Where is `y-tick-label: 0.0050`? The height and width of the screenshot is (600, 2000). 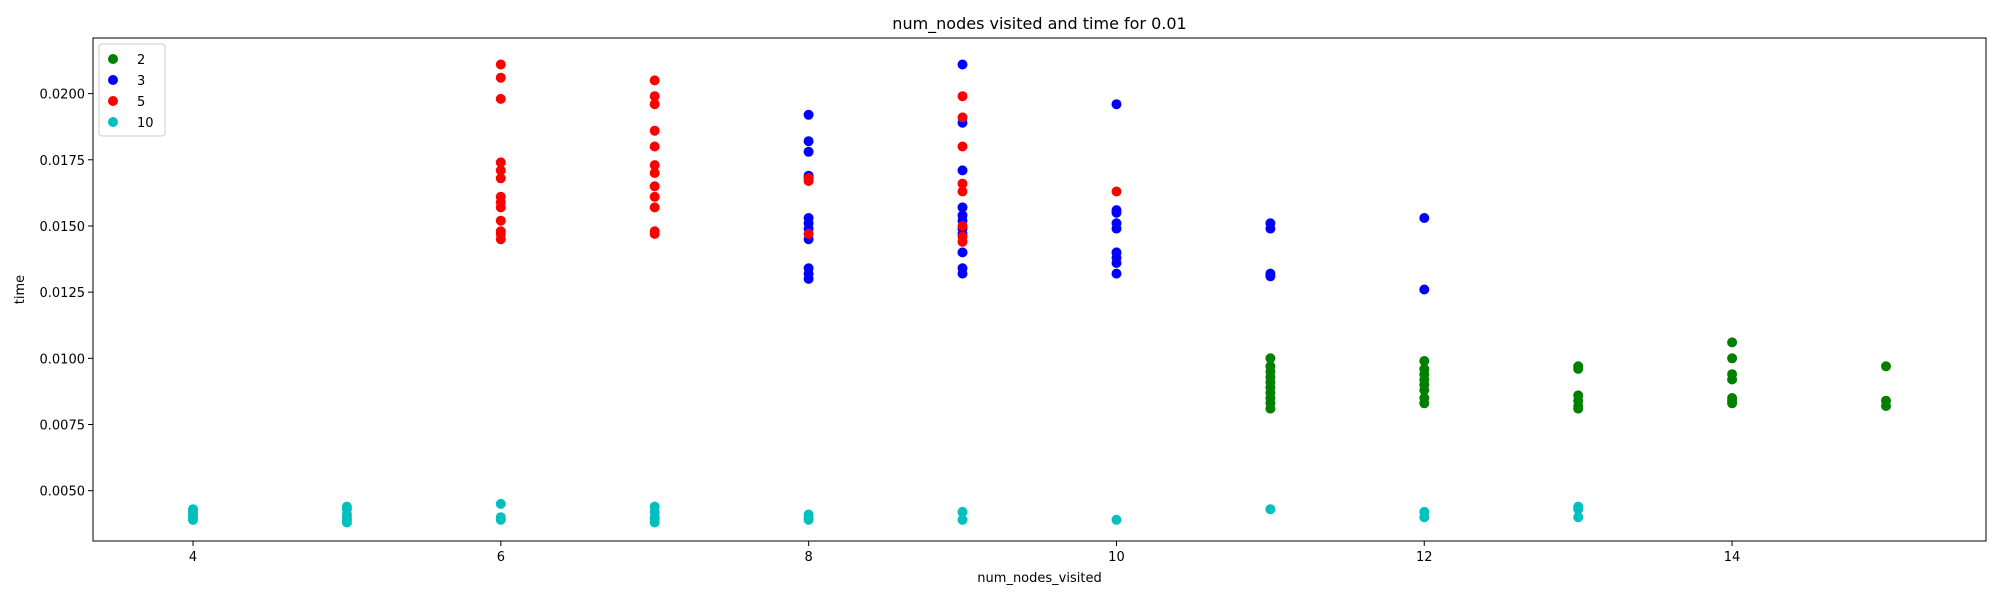 y-tick-label: 0.0050 is located at coordinates (63, 492).